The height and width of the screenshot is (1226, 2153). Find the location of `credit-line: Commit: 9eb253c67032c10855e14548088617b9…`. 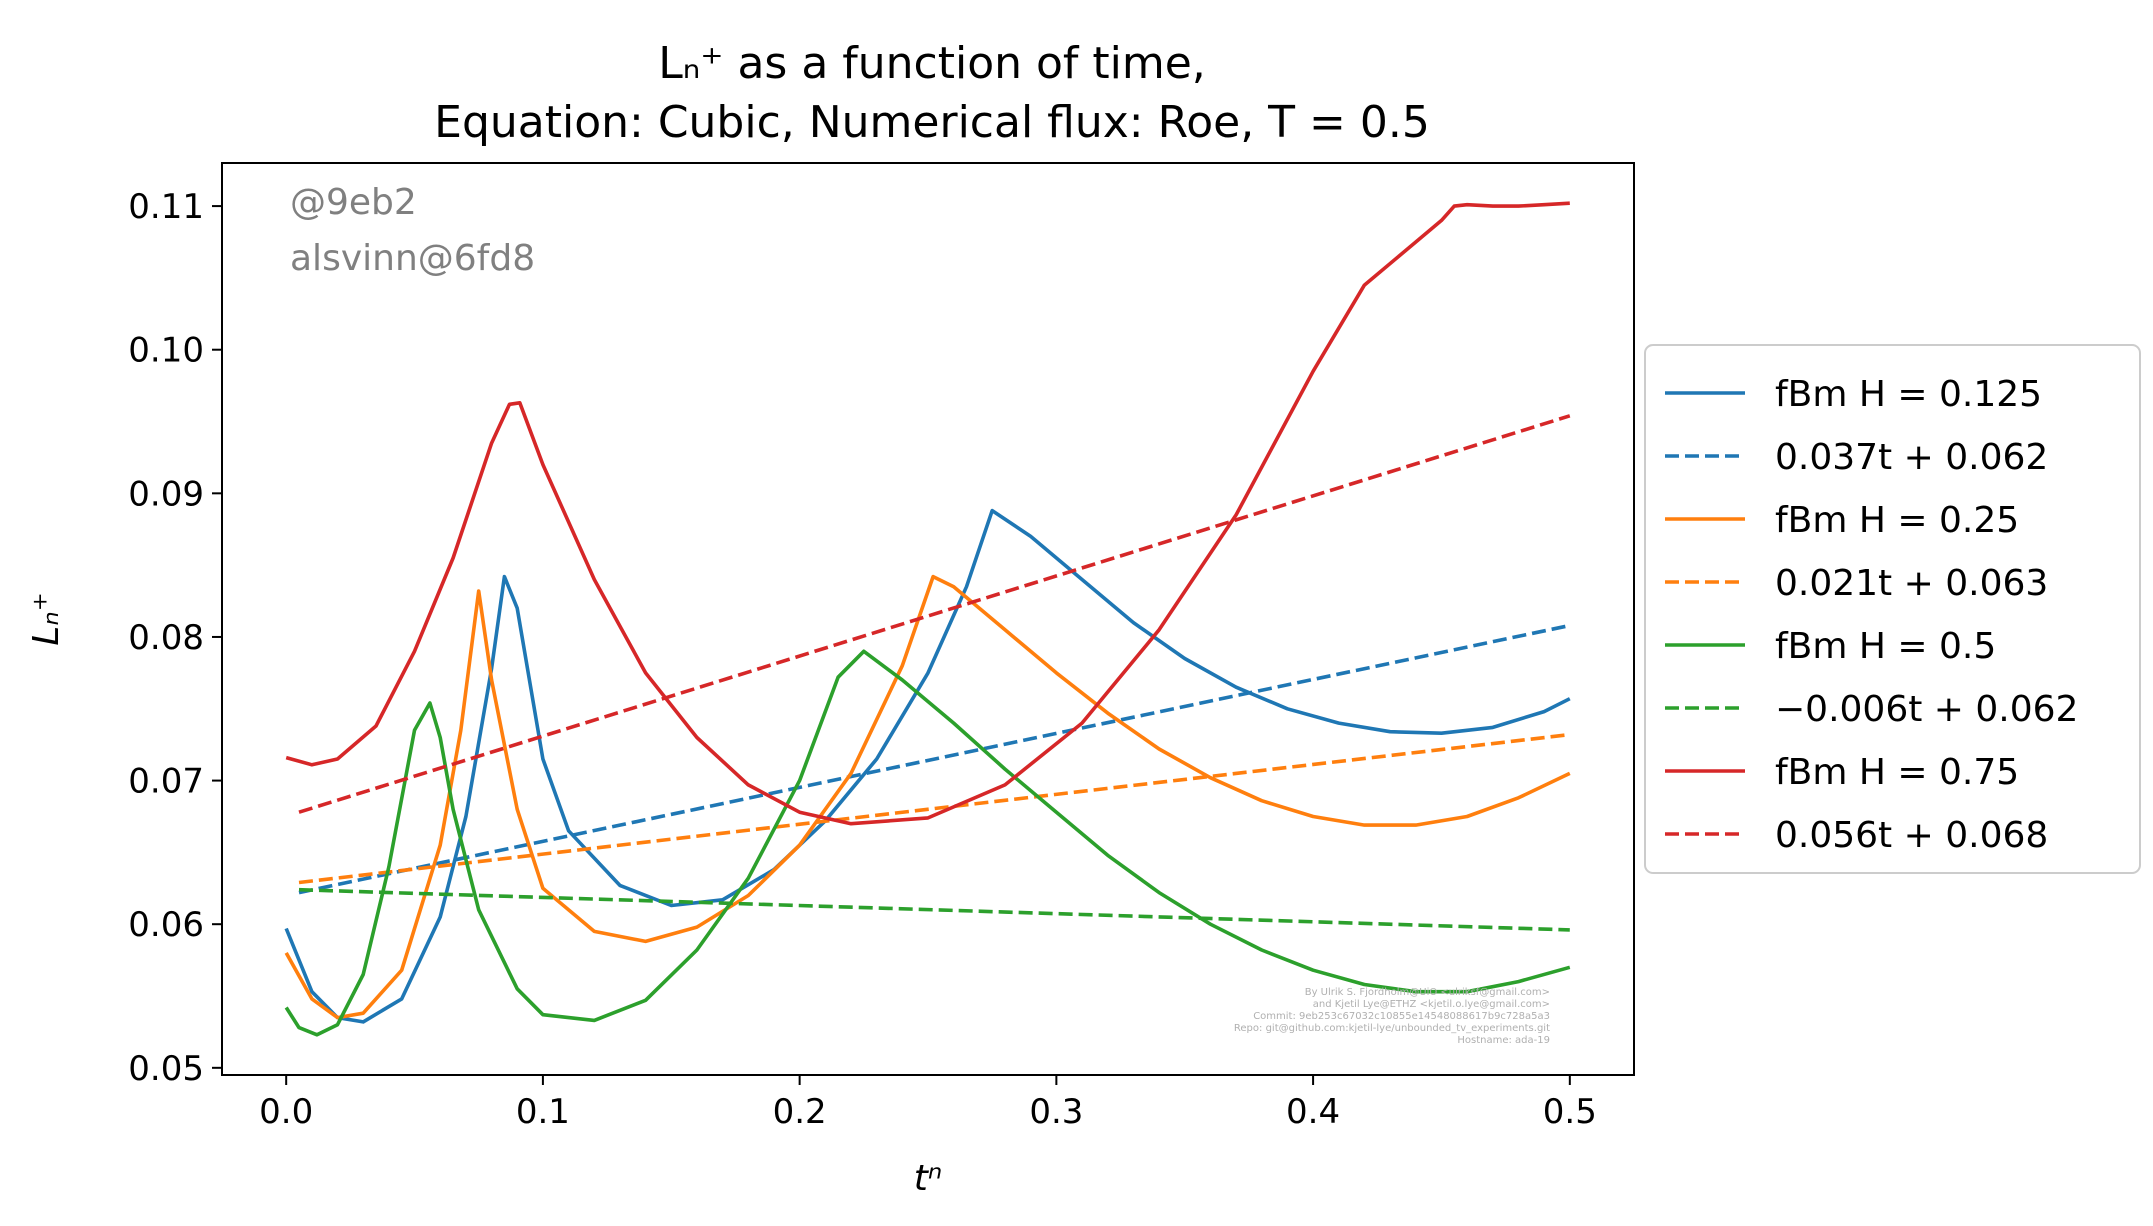

credit-line: Commit: 9eb253c67032c10855e14548088617b9… is located at coordinates (1401, 1016).